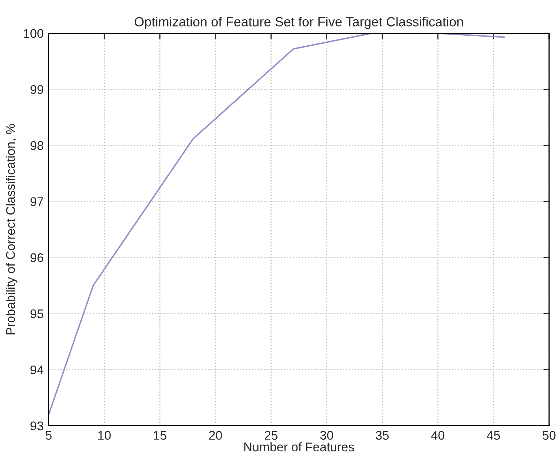 The width and height of the screenshot is (556, 459). Describe the element at coordinates (160, 435) in the screenshot. I see `x-tick-label: 15` at that location.